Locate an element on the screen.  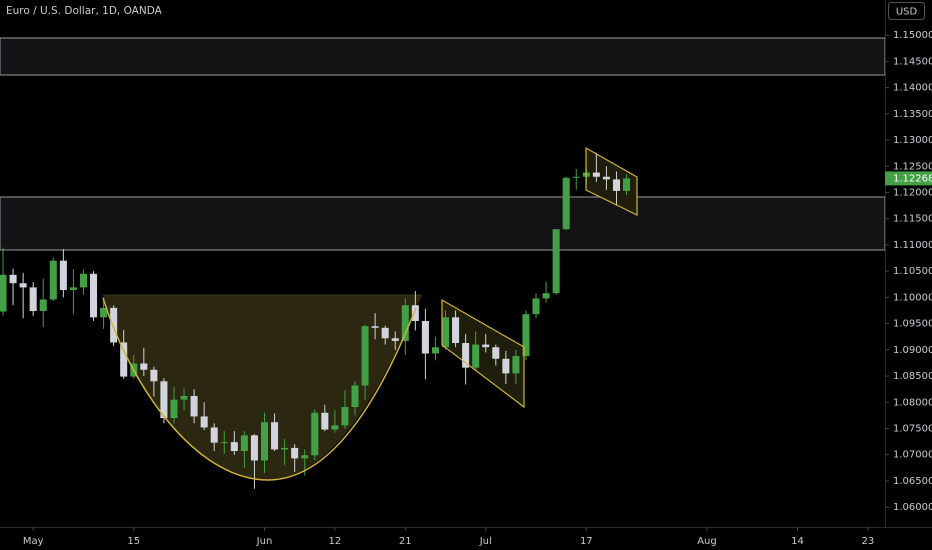
y-tick-label: 1.13000 is located at coordinates (912, 140).